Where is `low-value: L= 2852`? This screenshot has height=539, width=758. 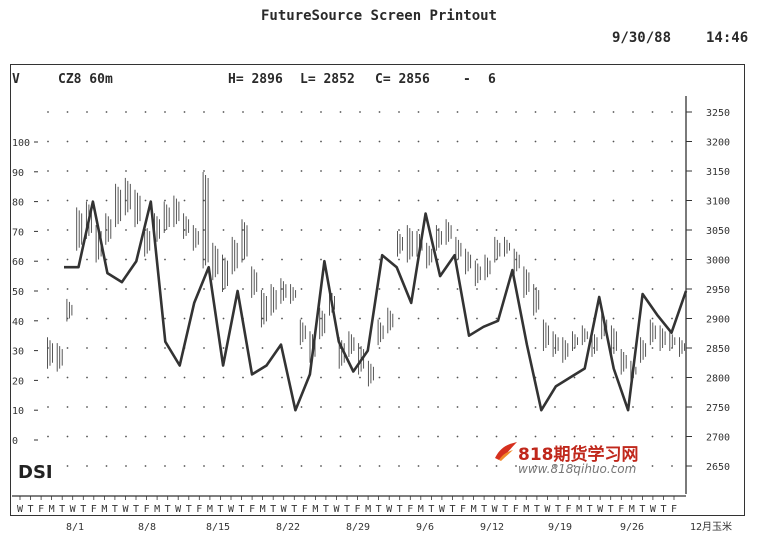 low-value: L= 2852 is located at coordinates (327, 79).